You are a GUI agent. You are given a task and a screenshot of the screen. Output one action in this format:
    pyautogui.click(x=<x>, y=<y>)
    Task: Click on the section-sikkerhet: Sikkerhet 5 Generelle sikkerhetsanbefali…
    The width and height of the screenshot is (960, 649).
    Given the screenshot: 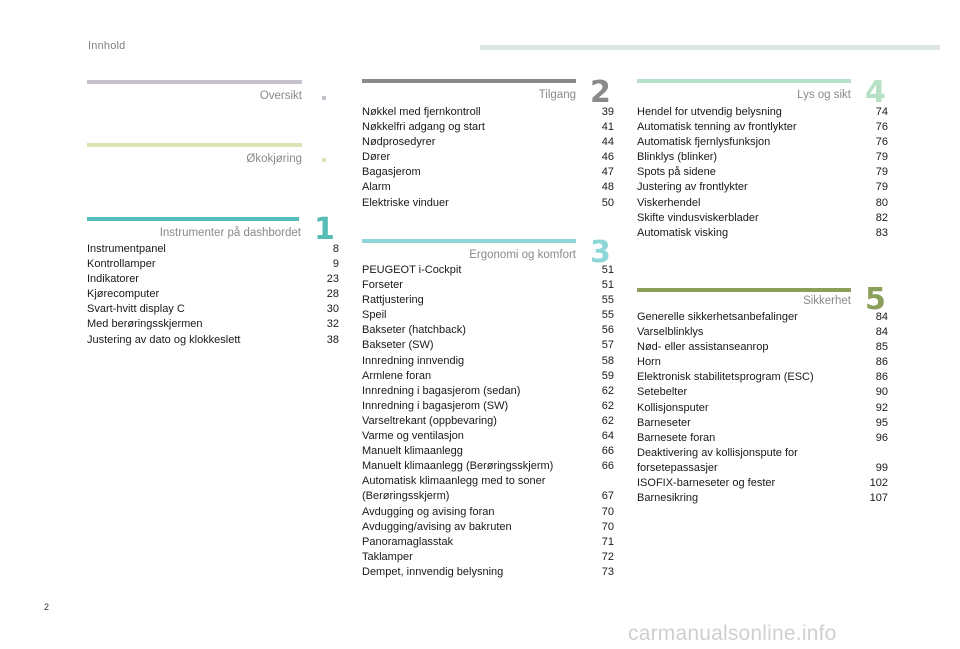 What is the action you would take?
    pyautogui.click(x=762, y=399)
    